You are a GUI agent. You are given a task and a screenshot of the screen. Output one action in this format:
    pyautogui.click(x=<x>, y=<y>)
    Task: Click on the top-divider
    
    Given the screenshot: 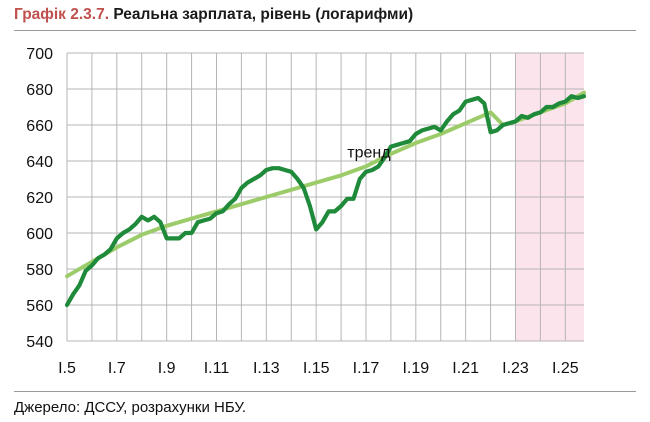 What is the action you would take?
    pyautogui.click(x=325, y=30)
    